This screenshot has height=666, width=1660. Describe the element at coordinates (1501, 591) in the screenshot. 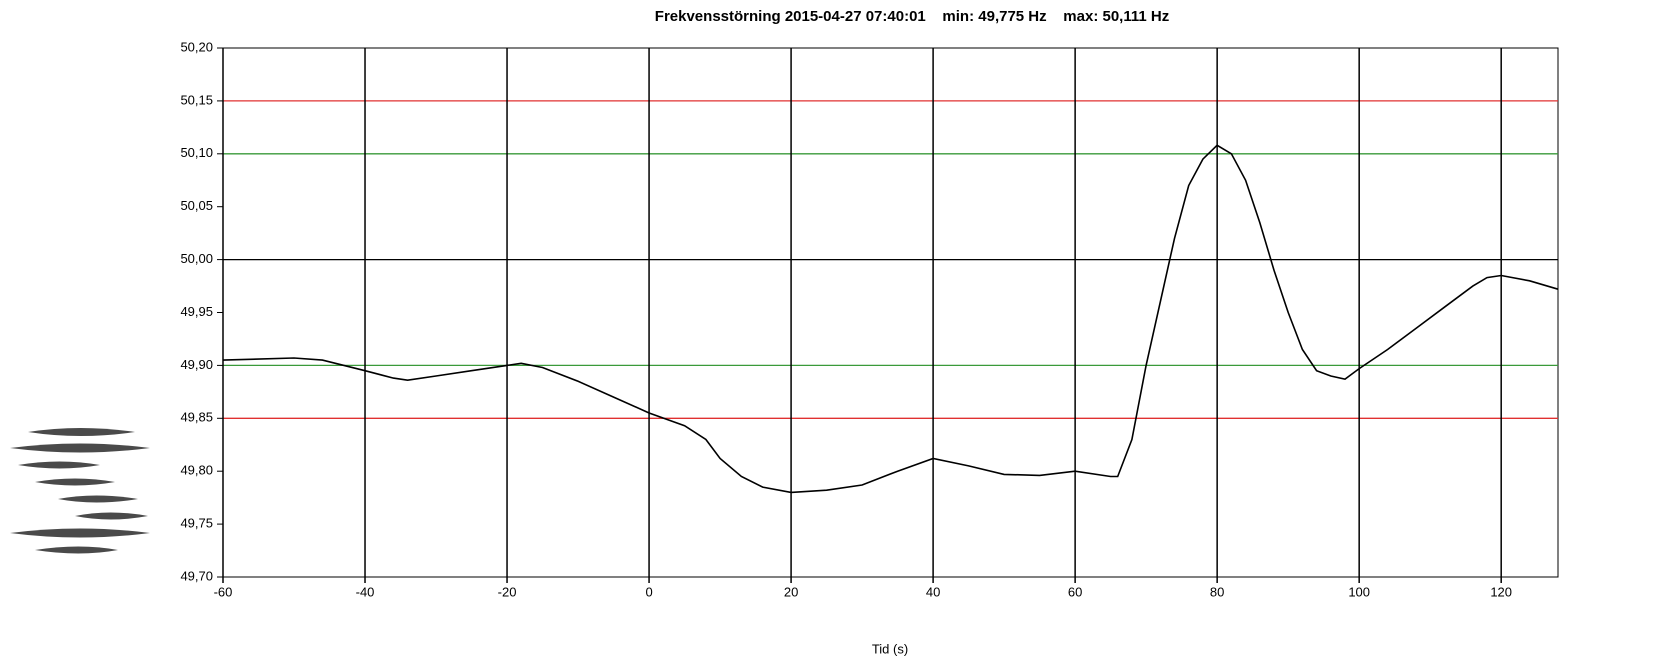

I see `x-tick-label: 120` at that location.